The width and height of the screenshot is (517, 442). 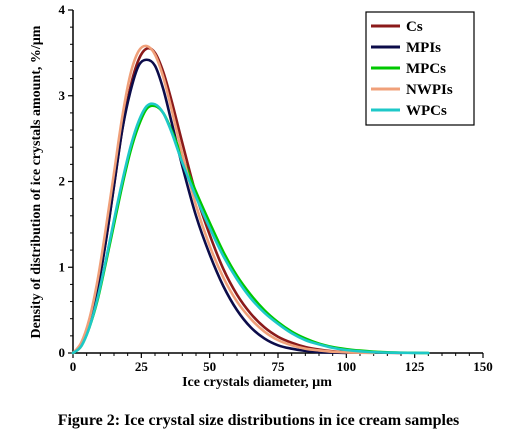 I want to click on y-tick-label: 0, so click(x=62, y=352).